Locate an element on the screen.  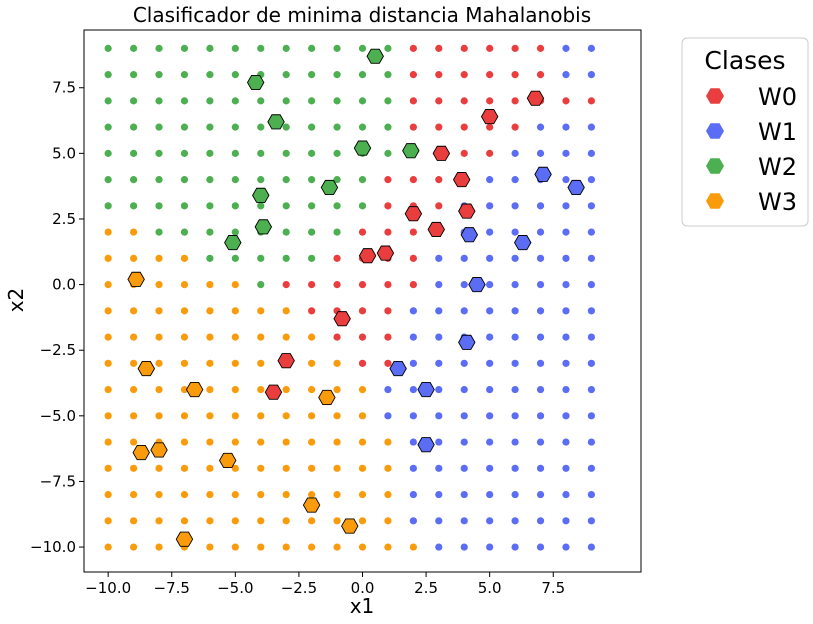
x-tick-label: −5.0 is located at coordinates (235, 588).